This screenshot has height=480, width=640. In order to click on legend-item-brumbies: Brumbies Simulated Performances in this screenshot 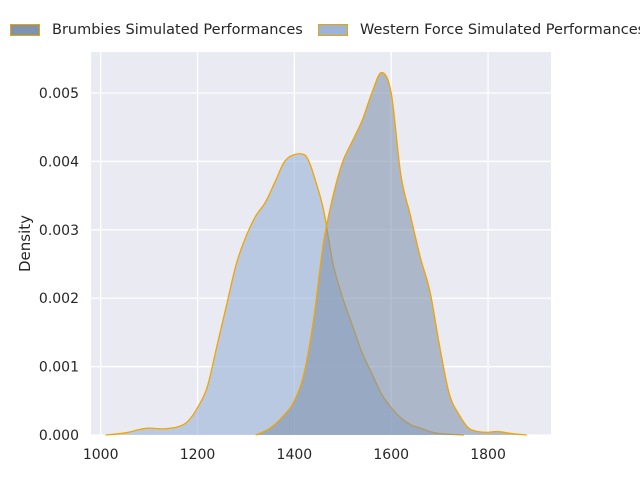, I will do `click(156, 30)`.